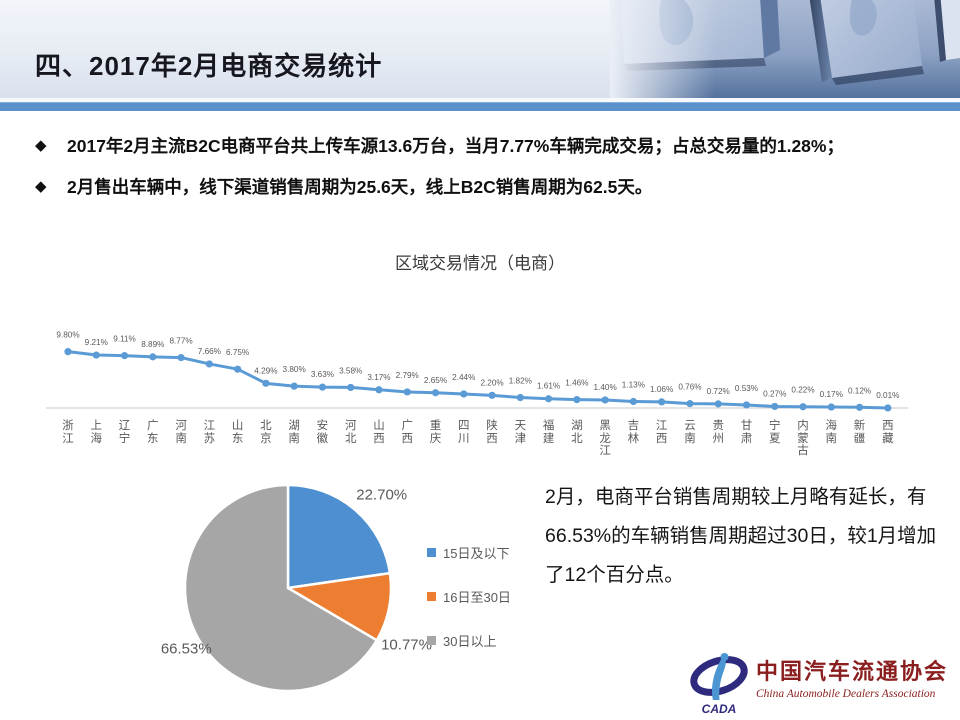 This screenshot has height=720, width=960. What do you see at coordinates (476, 553) in the screenshot?
I see `legend-label: 15日及以下` at bounding box center [476, 553].